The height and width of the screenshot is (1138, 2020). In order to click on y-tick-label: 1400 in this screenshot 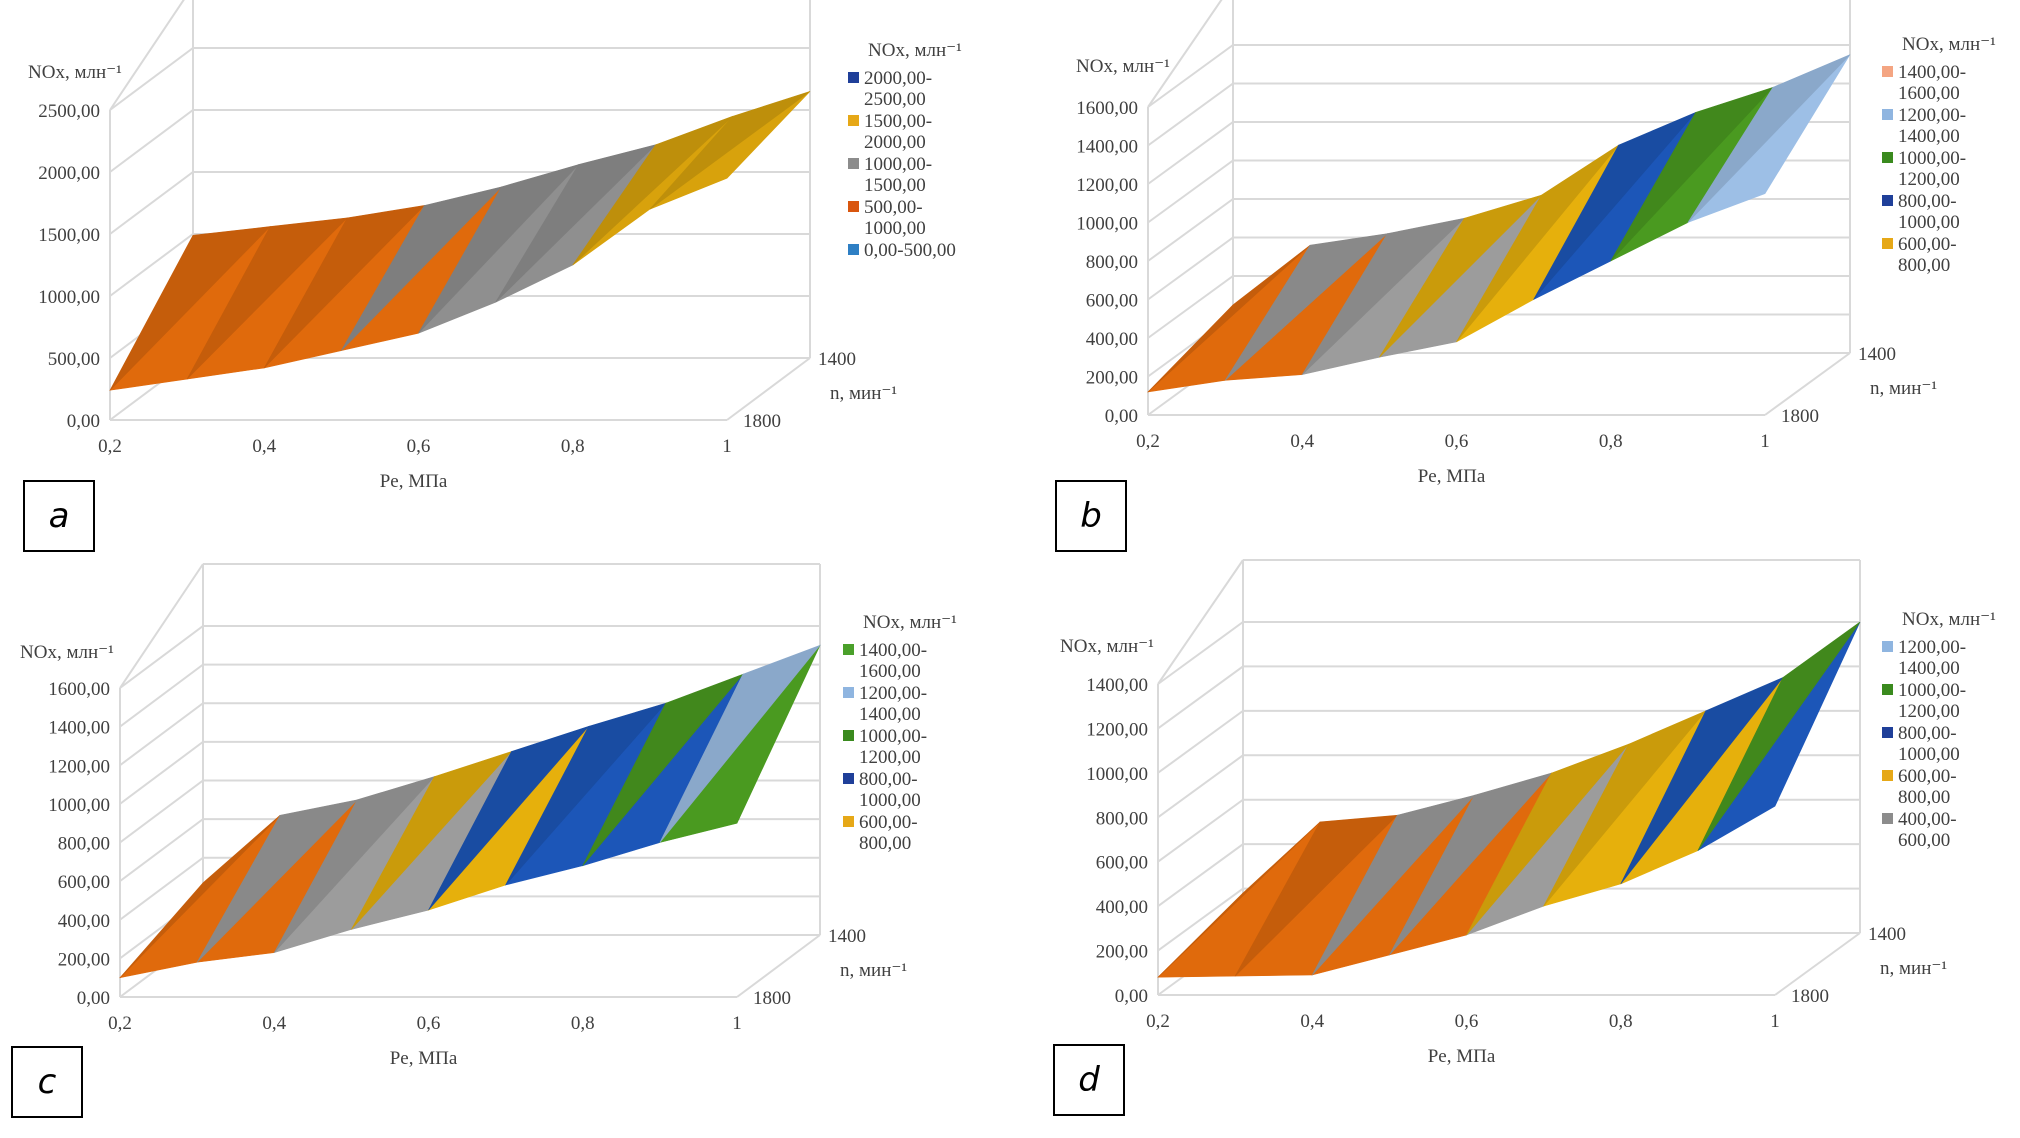, I will do `click(847, 936)`.